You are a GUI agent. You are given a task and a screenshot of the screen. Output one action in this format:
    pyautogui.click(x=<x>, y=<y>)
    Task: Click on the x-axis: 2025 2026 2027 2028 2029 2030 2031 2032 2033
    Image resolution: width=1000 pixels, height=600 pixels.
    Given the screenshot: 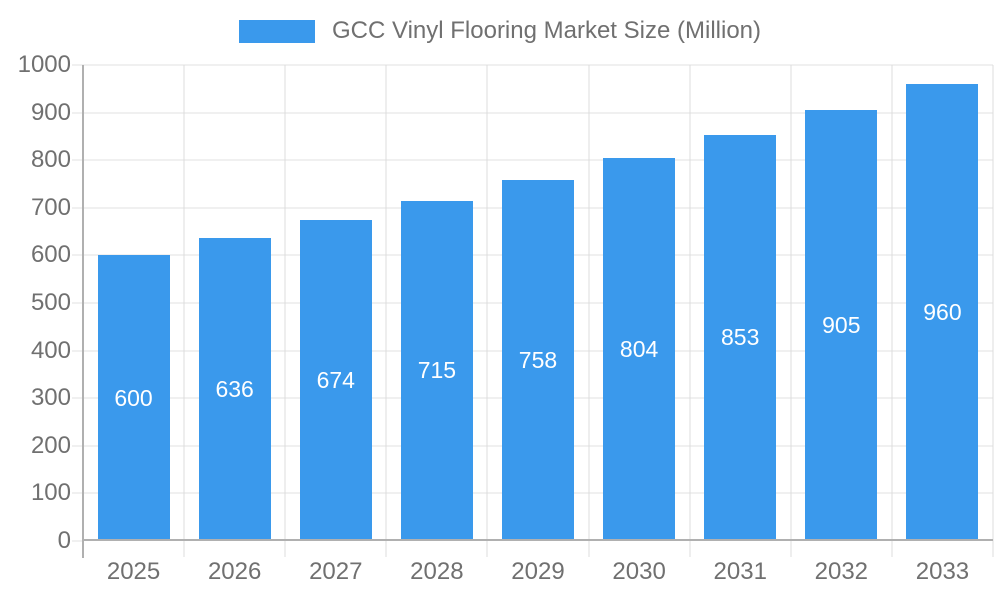 What is the action you would take?
    pyautogui.click(x=538, y=575)
    